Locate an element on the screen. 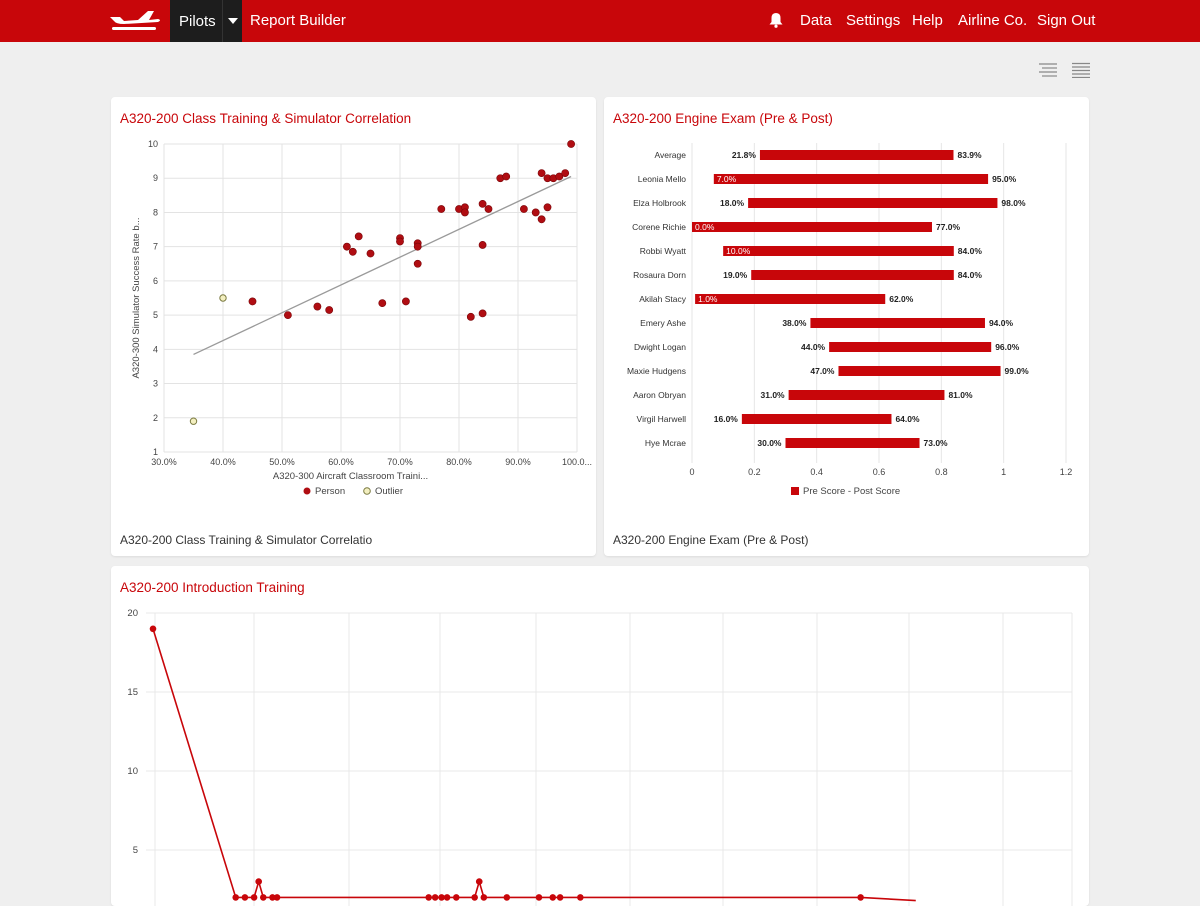 This screenshot has width=1200, height=906. intro-training-card-title: A320-200 Introduction Training is located at coordinates (212, 587).